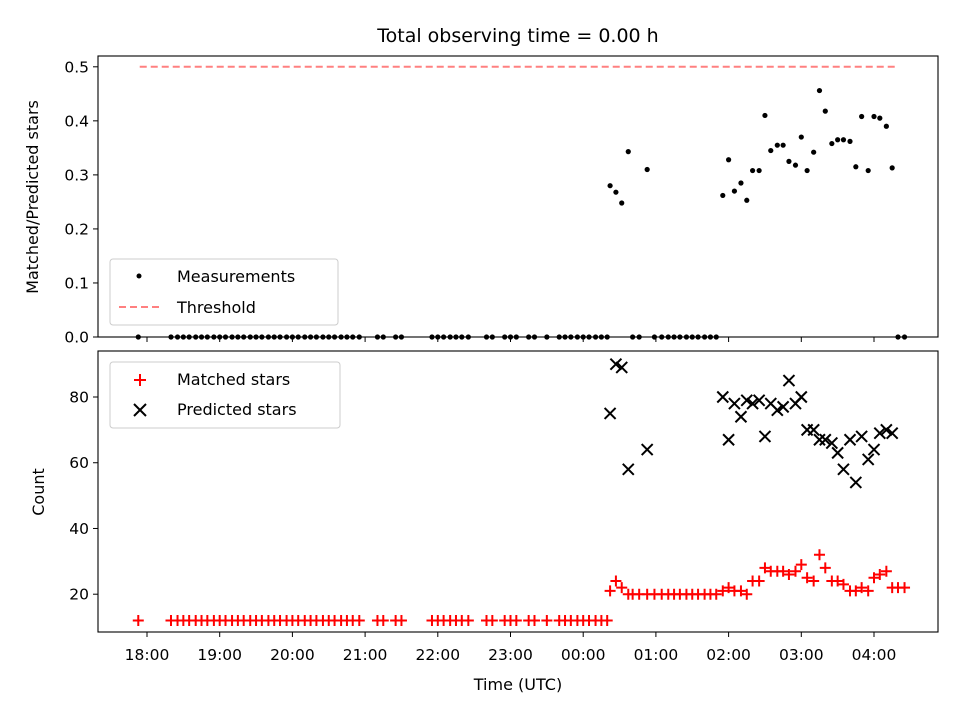 Image resolution: width=960 pixels, height=720 pixels. Describe the element at coordinates (76, 67) in the screenshot. I see `top-y-tick-label: 0.5` at that location.